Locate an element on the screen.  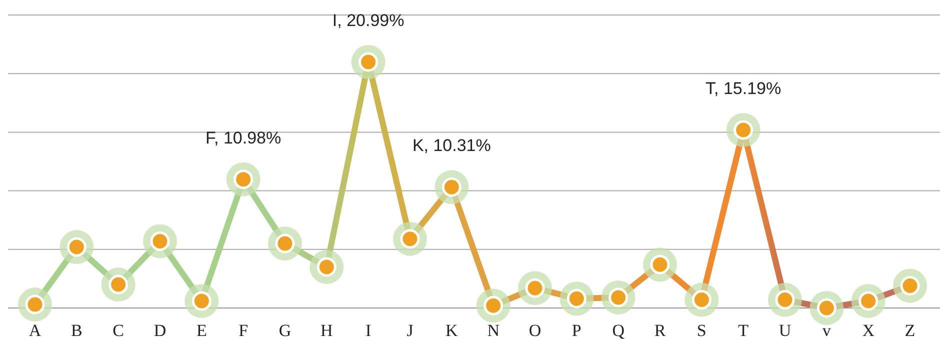
x-tick-label: U is located at coordinates (785, 330).